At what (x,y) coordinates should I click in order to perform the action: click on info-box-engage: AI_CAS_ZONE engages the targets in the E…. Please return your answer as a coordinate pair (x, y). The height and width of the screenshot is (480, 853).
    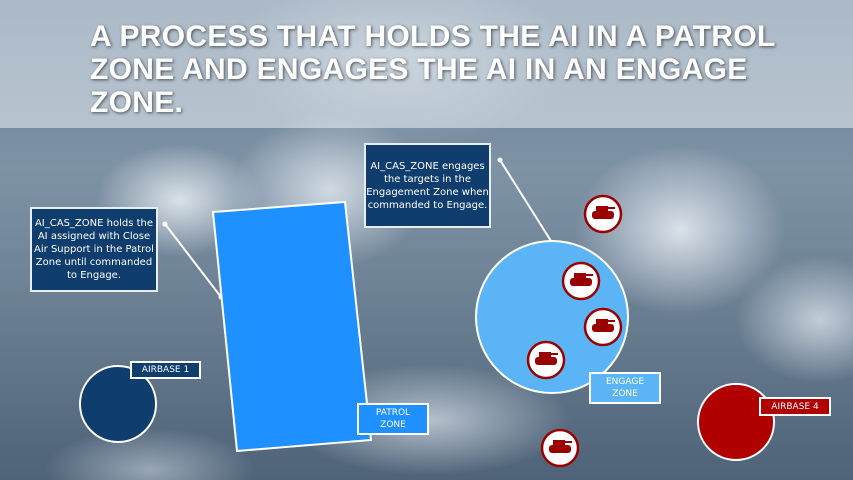
    Looking at the image, I should click on (427, 185).